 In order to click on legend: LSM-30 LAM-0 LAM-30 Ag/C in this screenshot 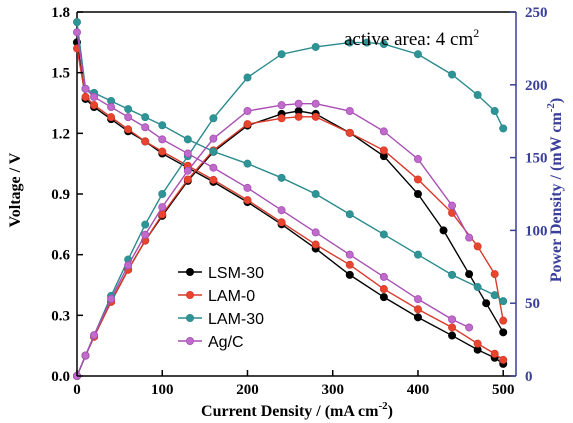, I will do `click(221, 308)`.